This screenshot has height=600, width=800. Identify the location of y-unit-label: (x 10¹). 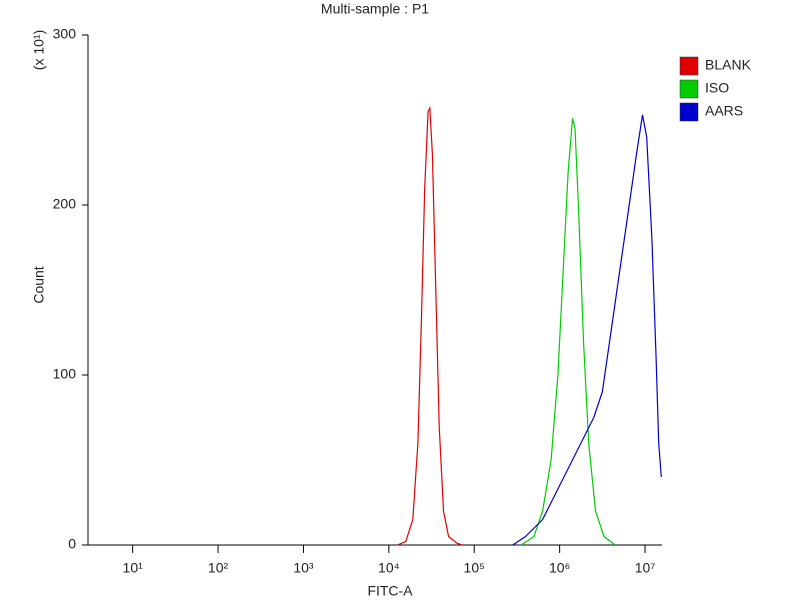
(39, 50).